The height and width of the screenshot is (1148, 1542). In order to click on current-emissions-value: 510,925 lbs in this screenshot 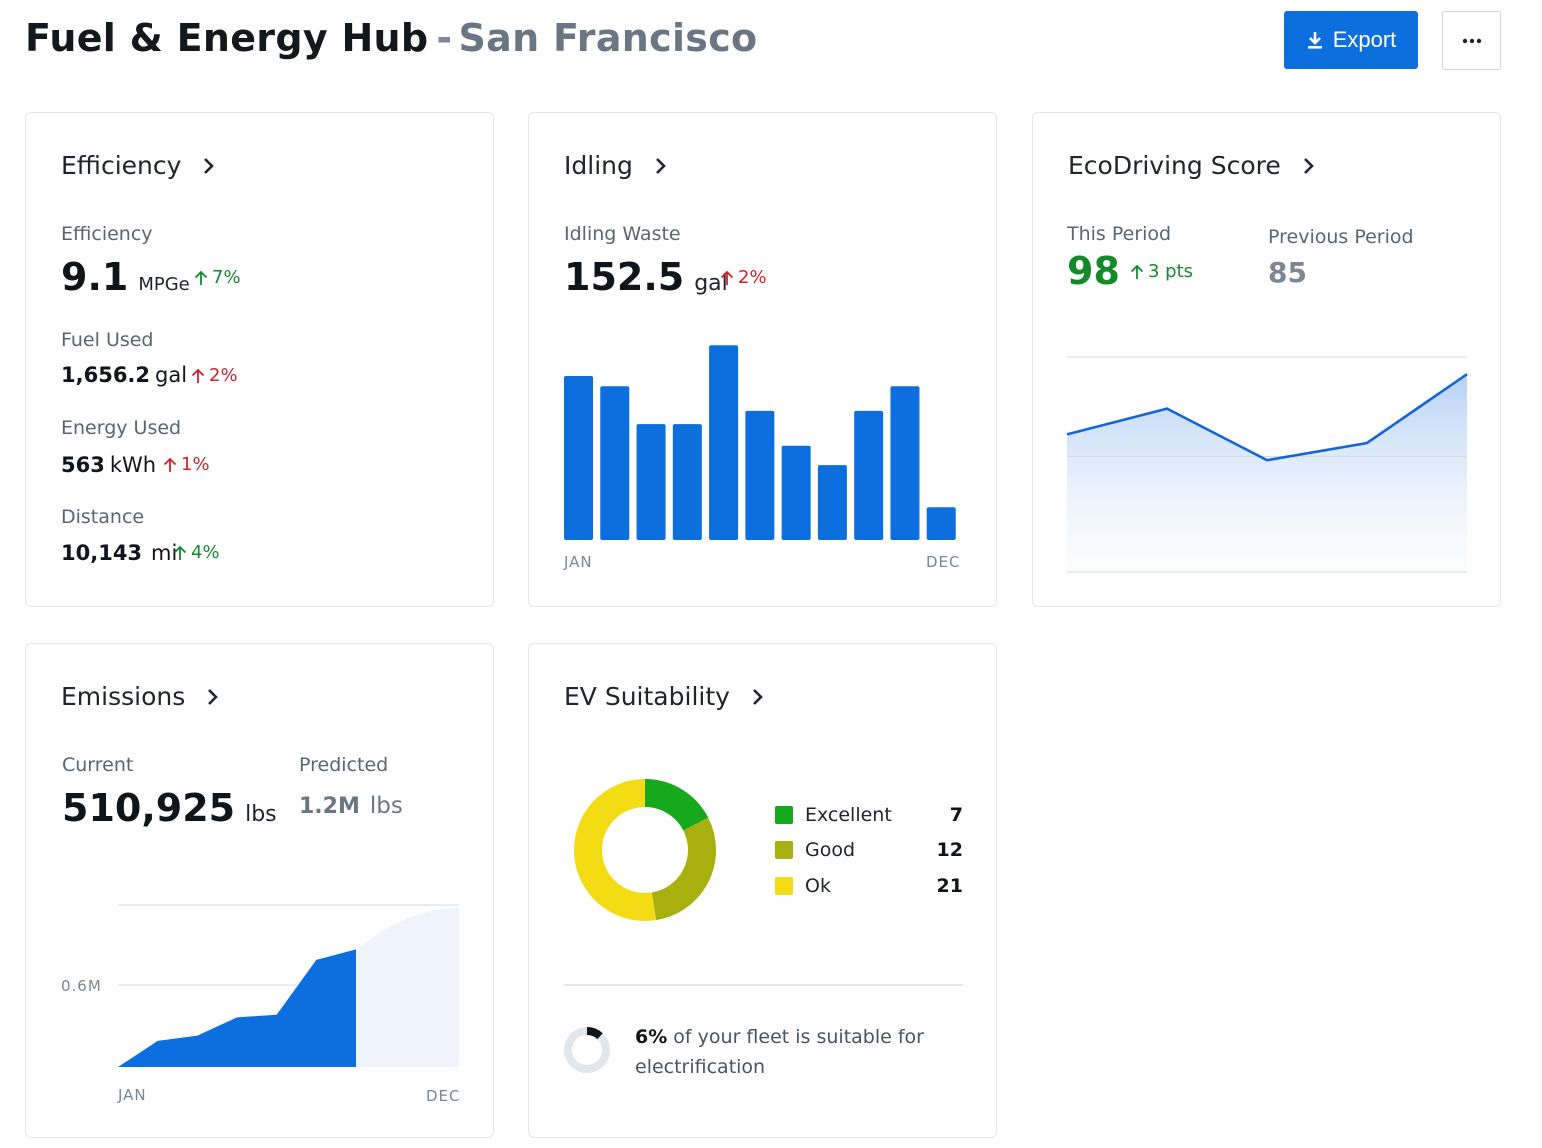, I will do `click(169, 808)`.